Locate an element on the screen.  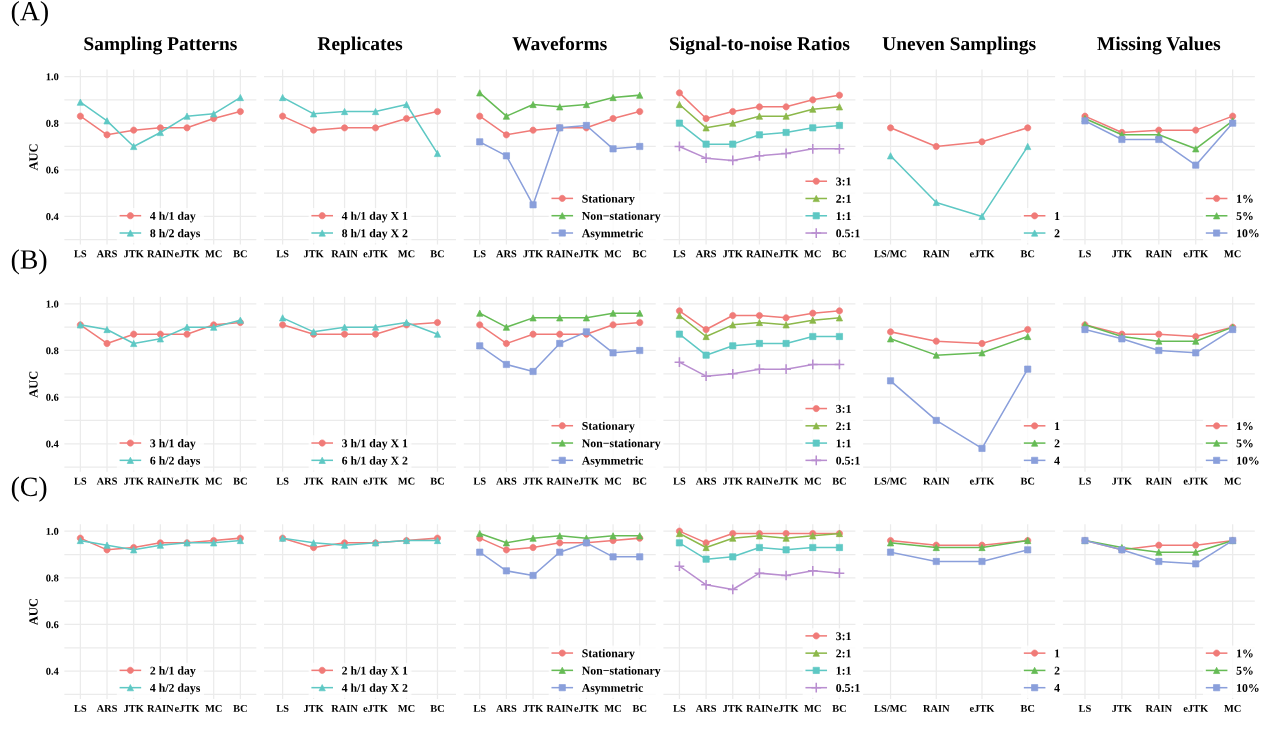
text: (C) is located at coordinates (29, 489).